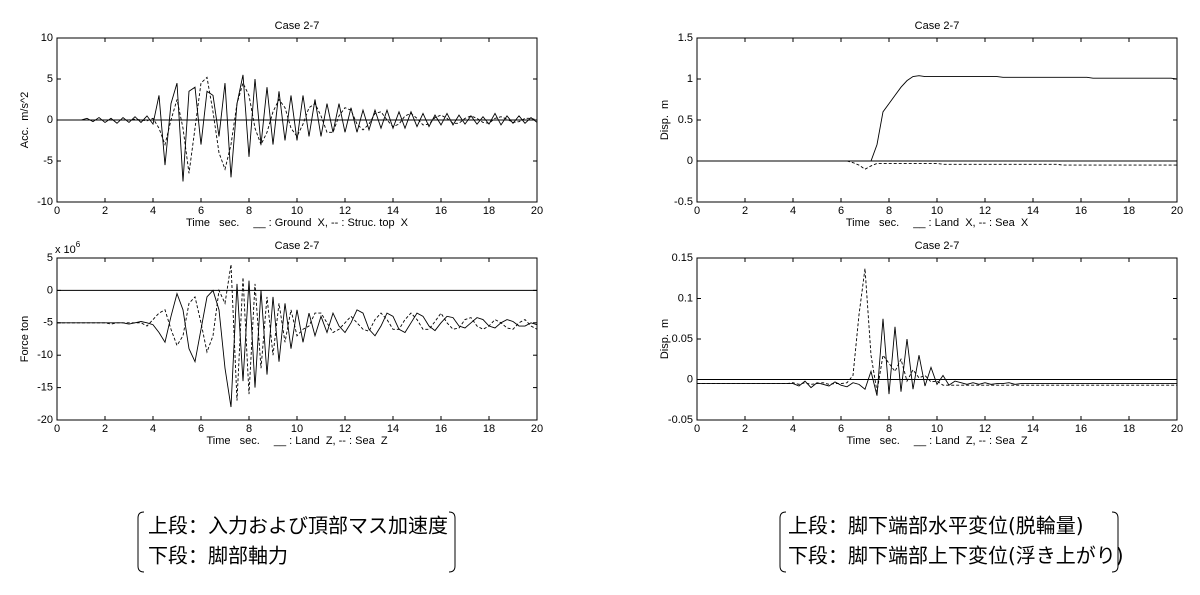  What do you see at coordinates (78, 244) in the screenshot?
I see `multiplier-exponent: 6` at bounding box center [78, 244].